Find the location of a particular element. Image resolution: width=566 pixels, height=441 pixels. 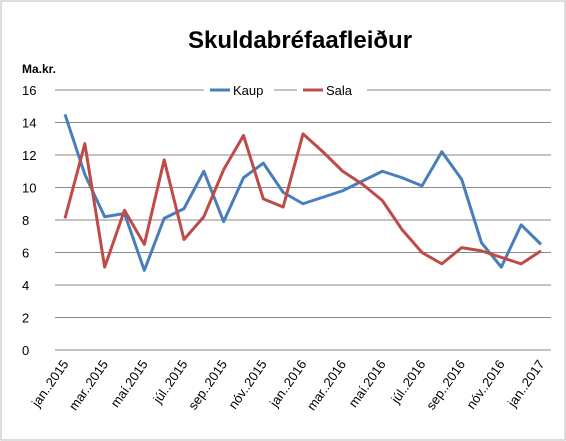

y-tick-label: 12 is located at coordinates (29, 155).